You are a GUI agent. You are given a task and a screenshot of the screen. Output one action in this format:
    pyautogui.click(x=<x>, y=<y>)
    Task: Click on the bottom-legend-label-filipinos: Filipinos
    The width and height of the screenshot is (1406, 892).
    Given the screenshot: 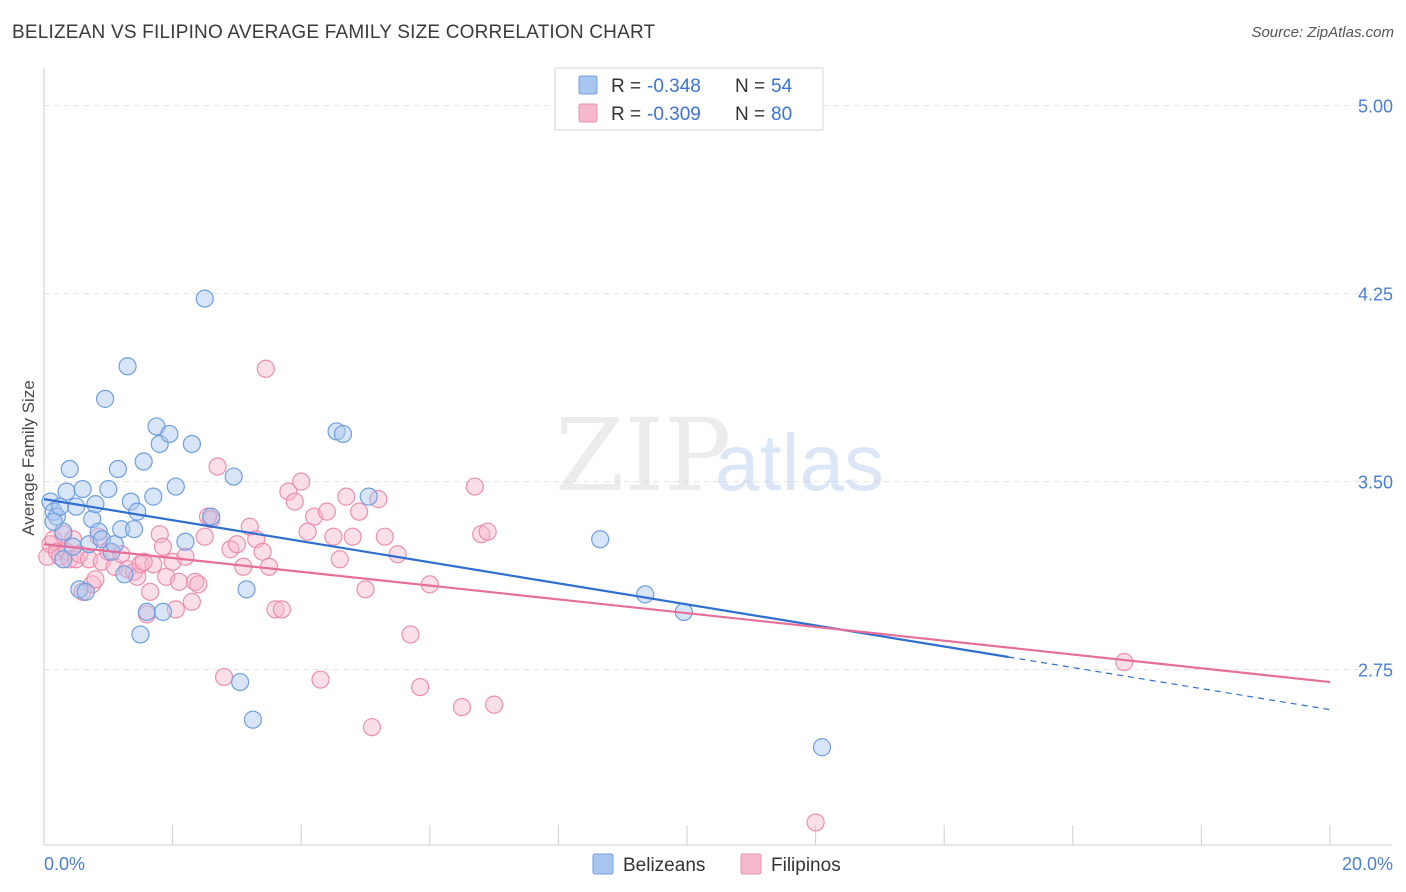 What is the action you would take?
    pyautogui.click(x=806, y=865)
    